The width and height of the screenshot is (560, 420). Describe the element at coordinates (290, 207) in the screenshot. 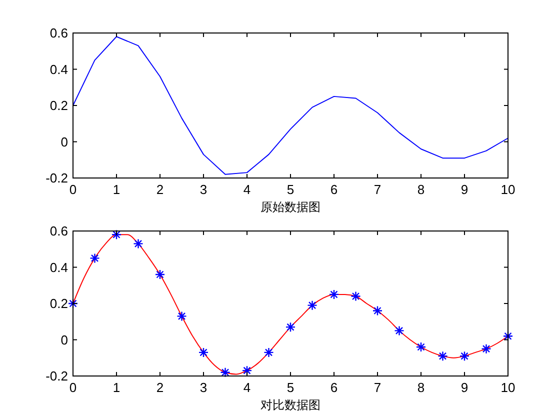

I see `x-axis-title: 原始数据图` at that location.